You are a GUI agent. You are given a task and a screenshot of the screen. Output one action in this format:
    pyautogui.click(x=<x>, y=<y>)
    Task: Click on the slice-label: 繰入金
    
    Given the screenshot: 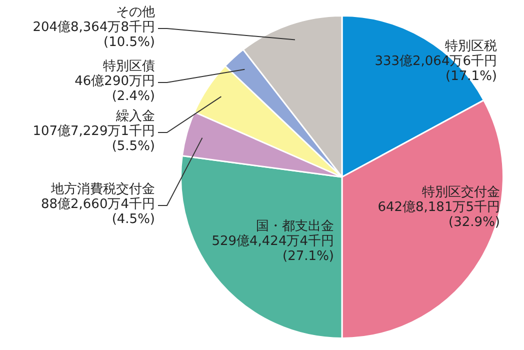 What is the action you would take?
    pyautogui.click(x=135, y=116)
    